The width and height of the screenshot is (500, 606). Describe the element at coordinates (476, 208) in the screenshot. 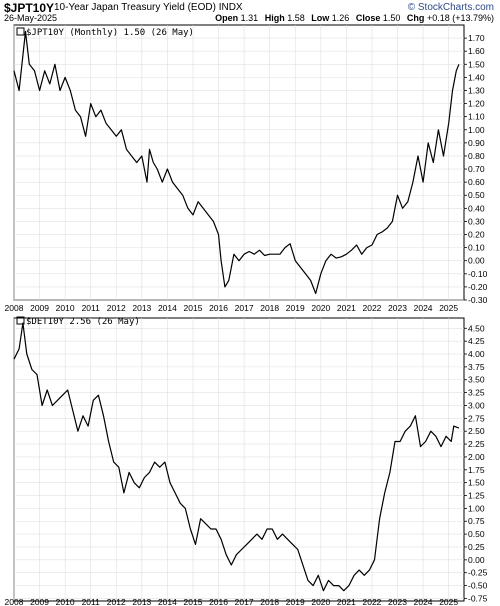

I see `y-tick-label: 0.40` at that location.